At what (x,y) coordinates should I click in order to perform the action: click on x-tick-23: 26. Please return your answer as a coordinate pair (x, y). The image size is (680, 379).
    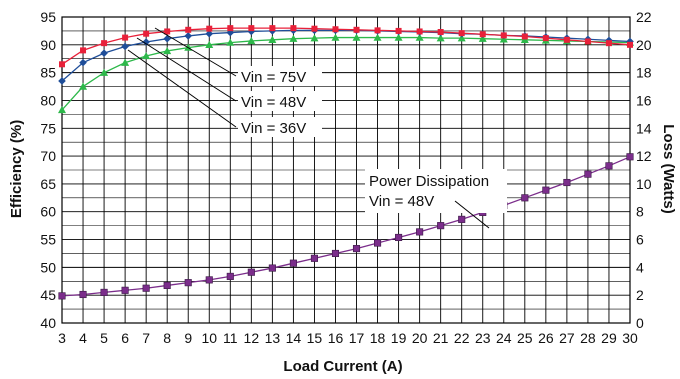
    Looking at the image, I should click on (546, 338).